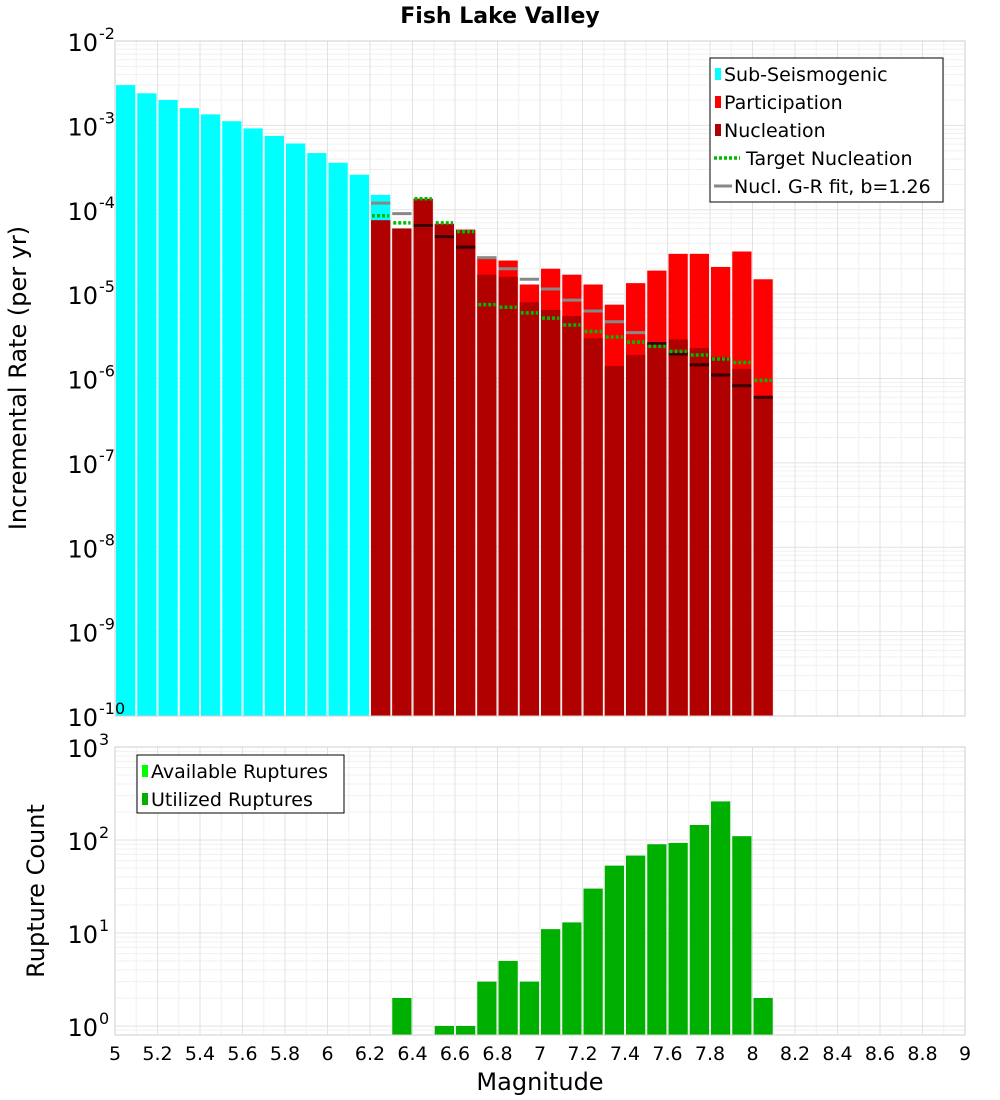 This screenshot has height=1100, width=1000. What do you see at coordinates (107, 371) in the screenshot?
I see `y-tick-exponent: -6` at bounding box center [107, 371].